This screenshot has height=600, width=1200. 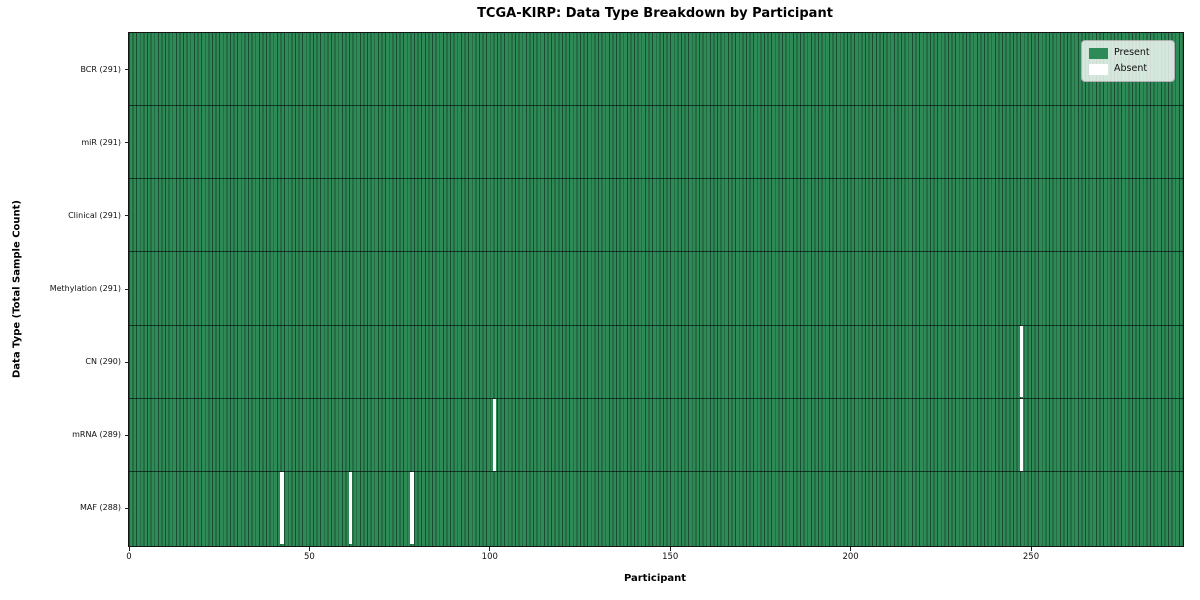 What do you see at coordinates (100, 508) in the screenshot?
I see `y-tick-label-MAF: MAF (288)` at bounding box center [100, 508].